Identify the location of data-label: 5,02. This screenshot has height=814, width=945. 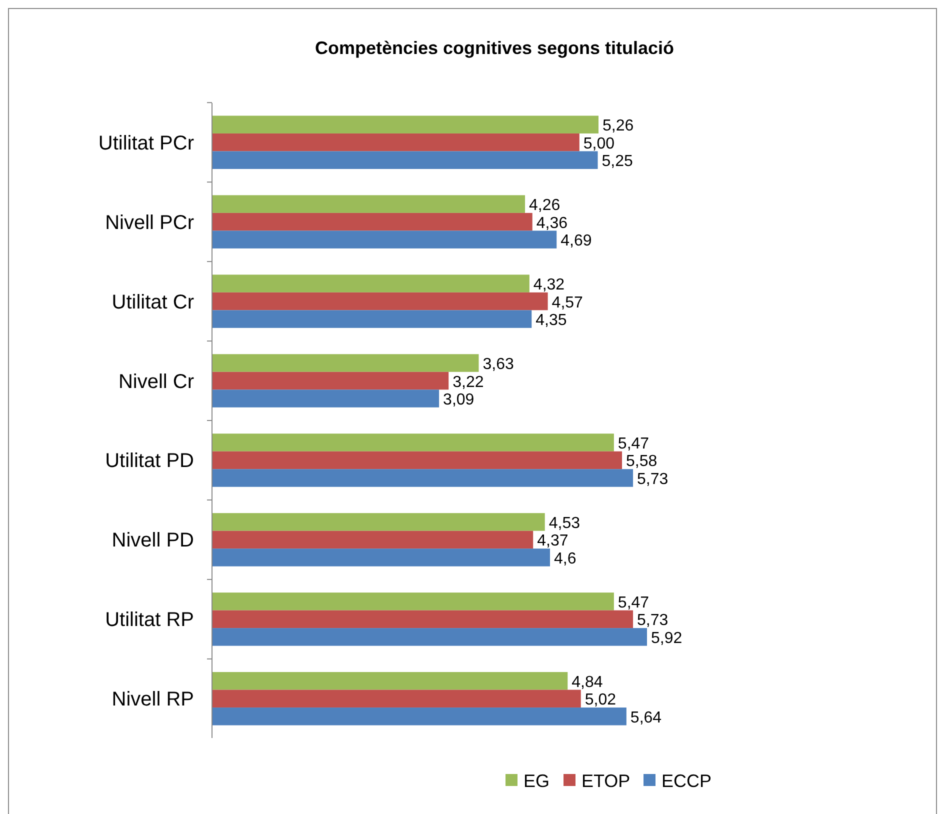
(600, 700).